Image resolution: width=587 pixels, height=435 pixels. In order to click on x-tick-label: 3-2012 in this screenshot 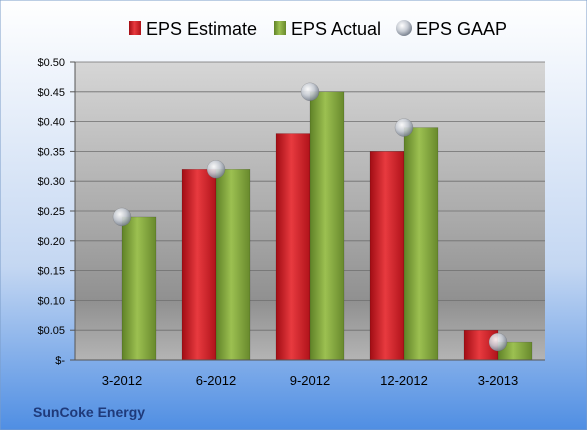, I will do `click(122, 380)`.